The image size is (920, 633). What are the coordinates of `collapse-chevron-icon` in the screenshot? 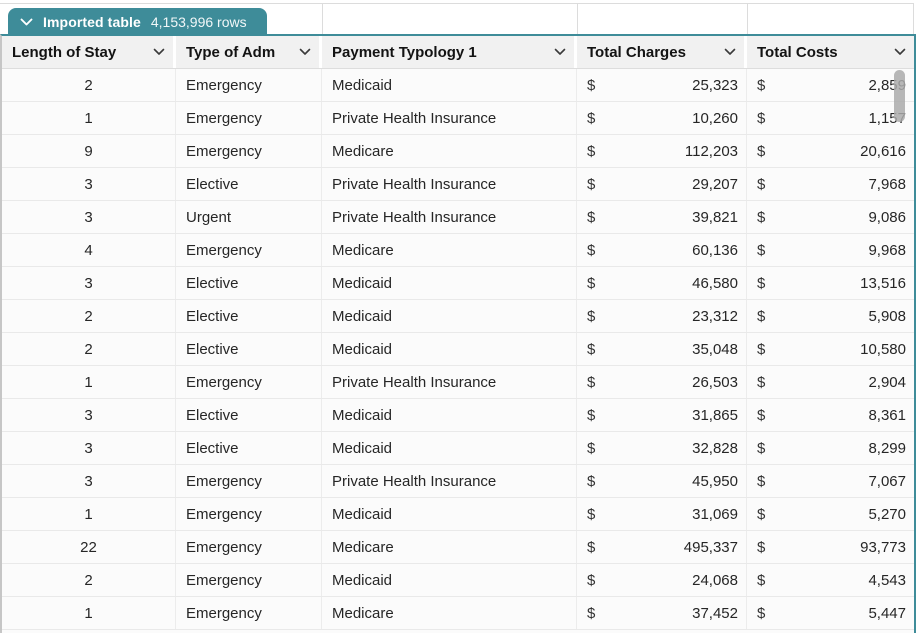 It's located at (26, 22).